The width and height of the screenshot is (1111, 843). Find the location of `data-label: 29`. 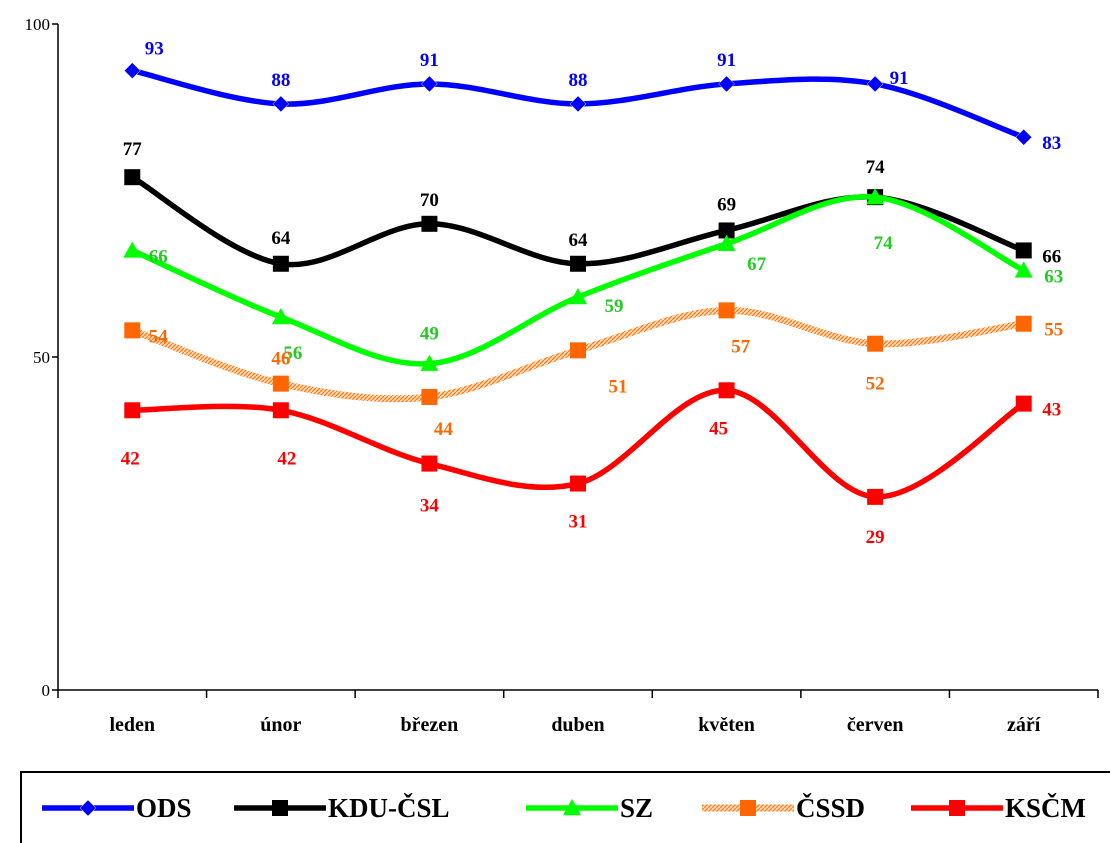

data-label: 29 is located at coordinates (875, 537).